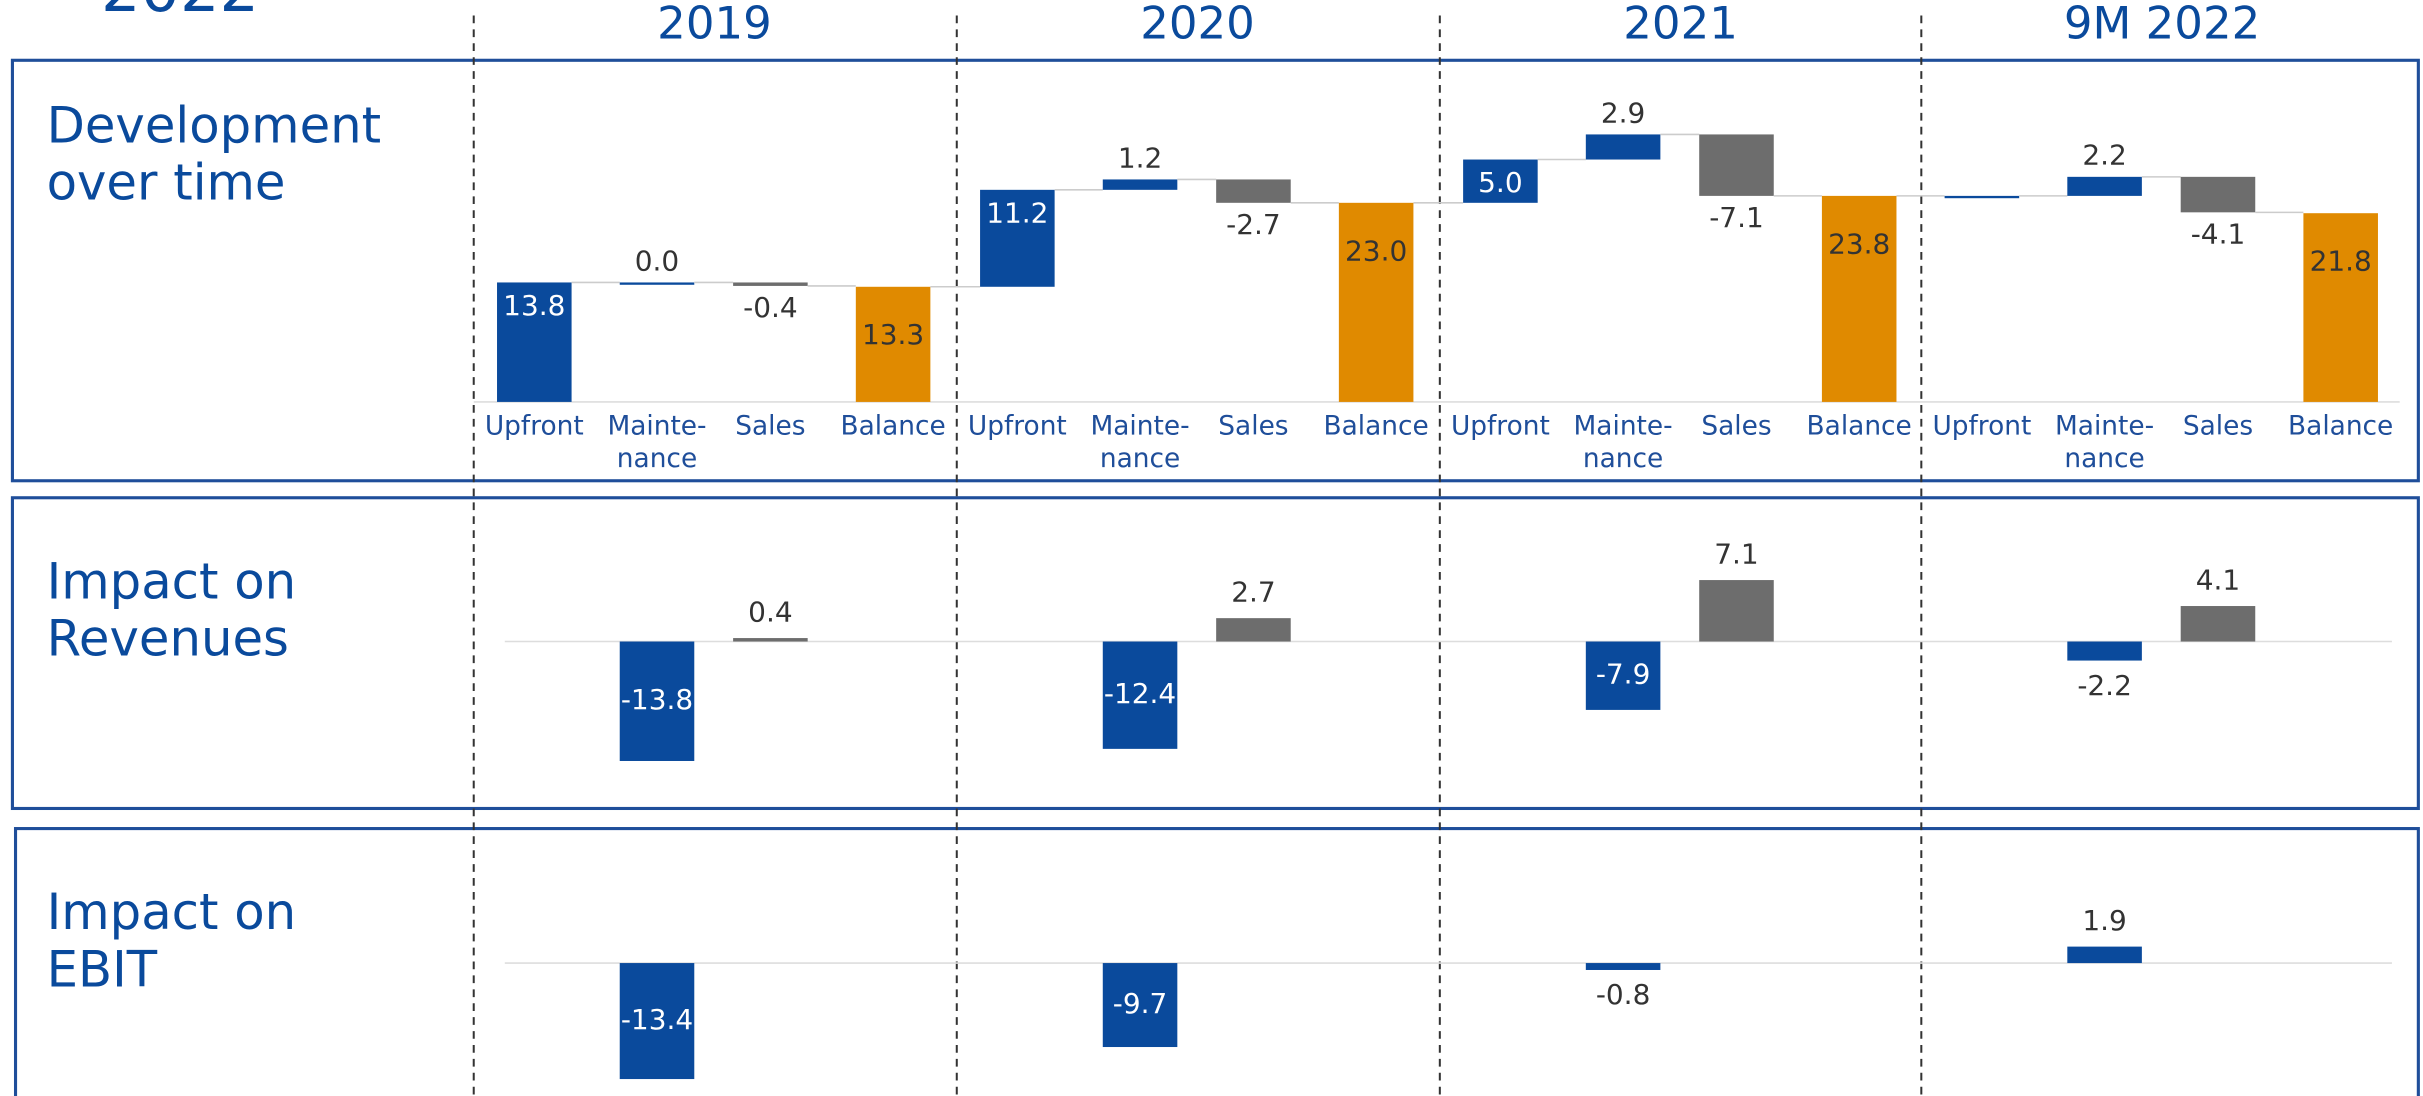  What do you see at coordinates (1623, 112) in the screenshot?
I see `value-label: 2.9` at bounding box center [1623, 112].